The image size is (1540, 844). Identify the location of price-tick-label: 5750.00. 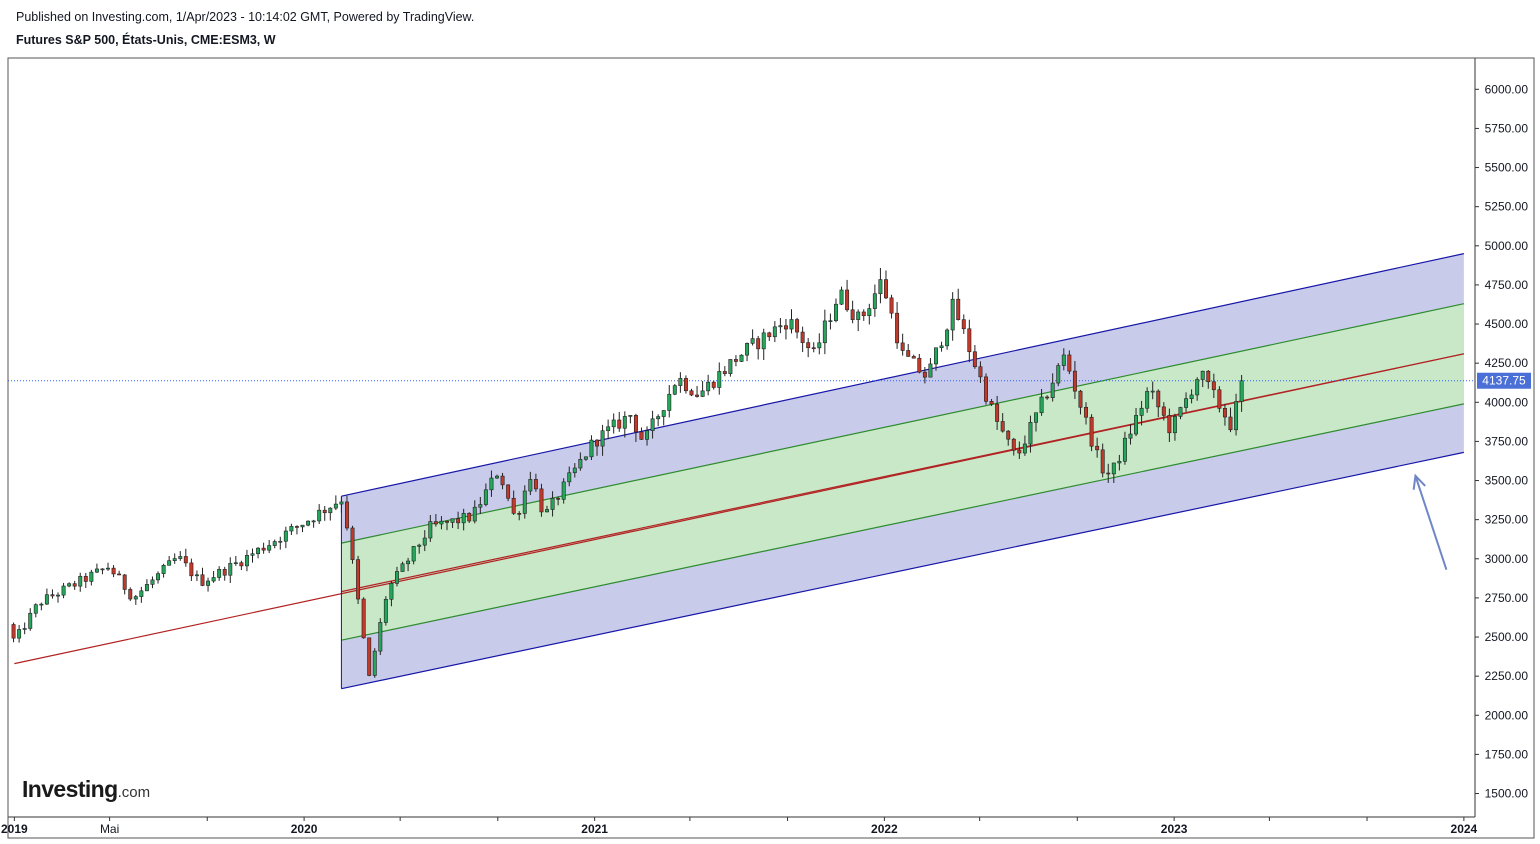
(1507, 128).